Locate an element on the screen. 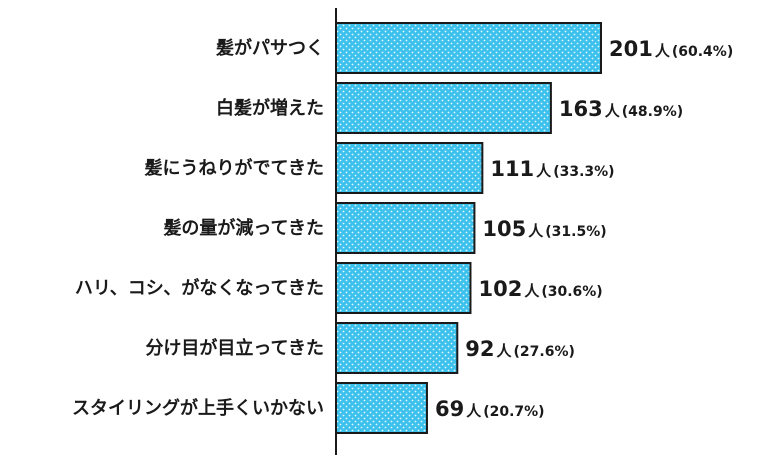 The image size is (775, 462). value-label: 92 人 (27.6%) is located at coordinates (520, 349).